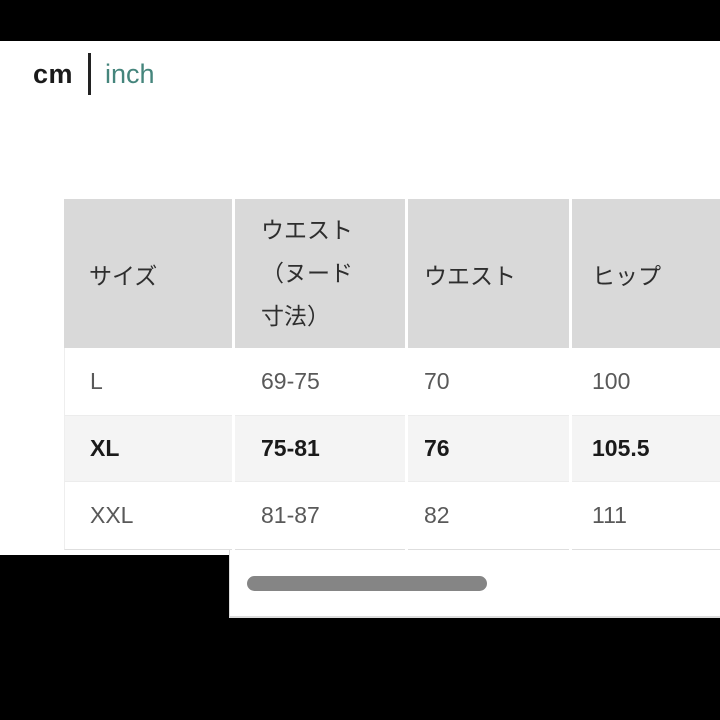 This screenshot has width=720, height=720. What do you see at coordinates (307, 273) in the screenshot?
I see `header-waist-nude-line2: （ヌード` at bounding box center [307, 273].